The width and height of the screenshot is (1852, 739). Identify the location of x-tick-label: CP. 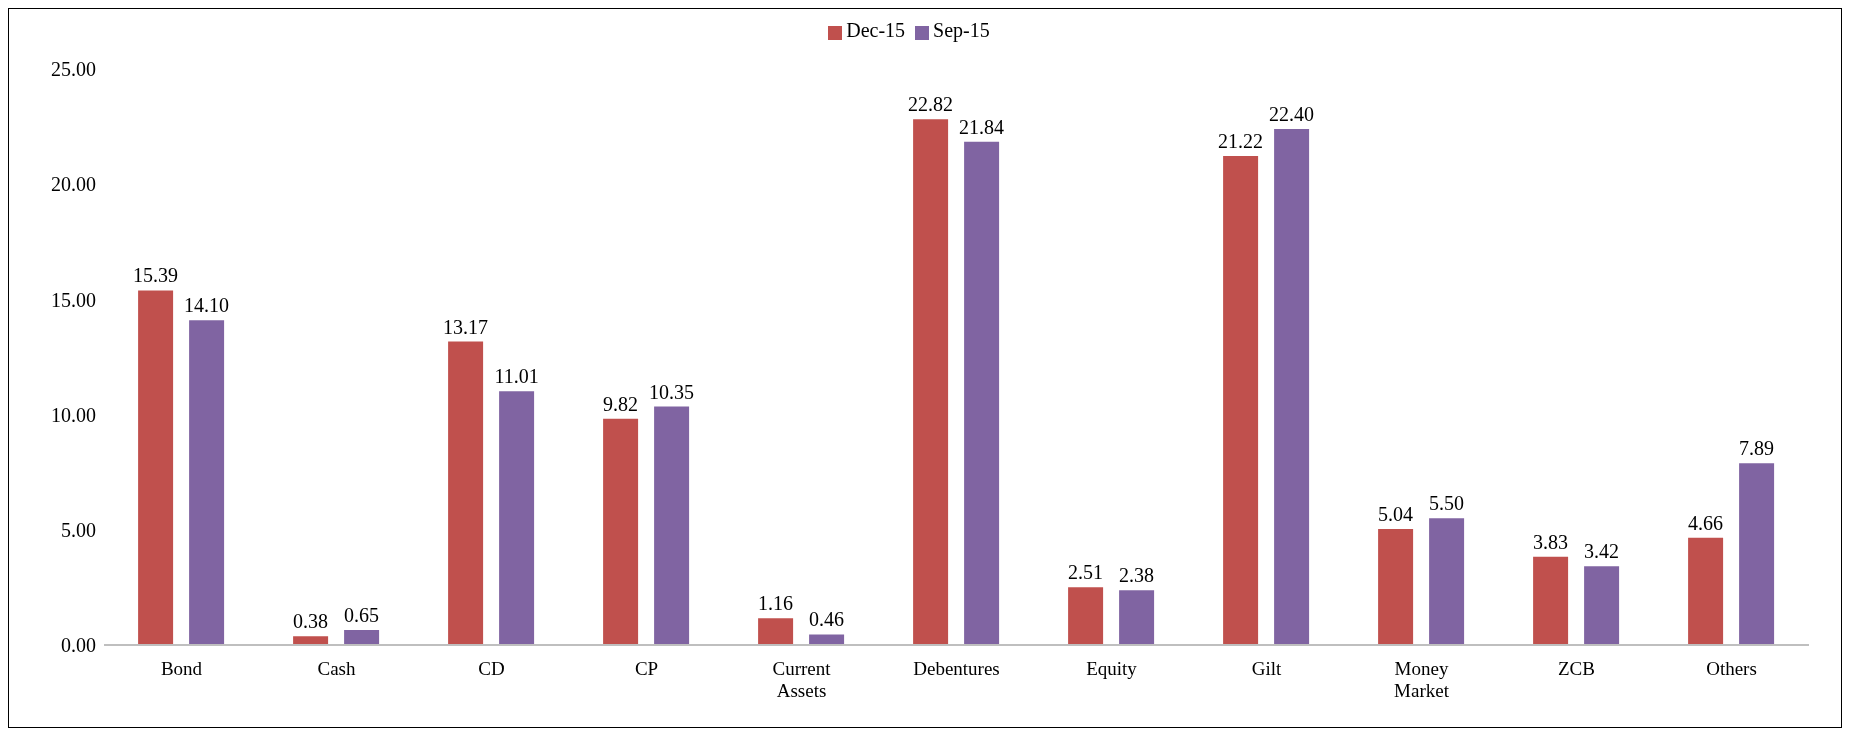
(646, 668).